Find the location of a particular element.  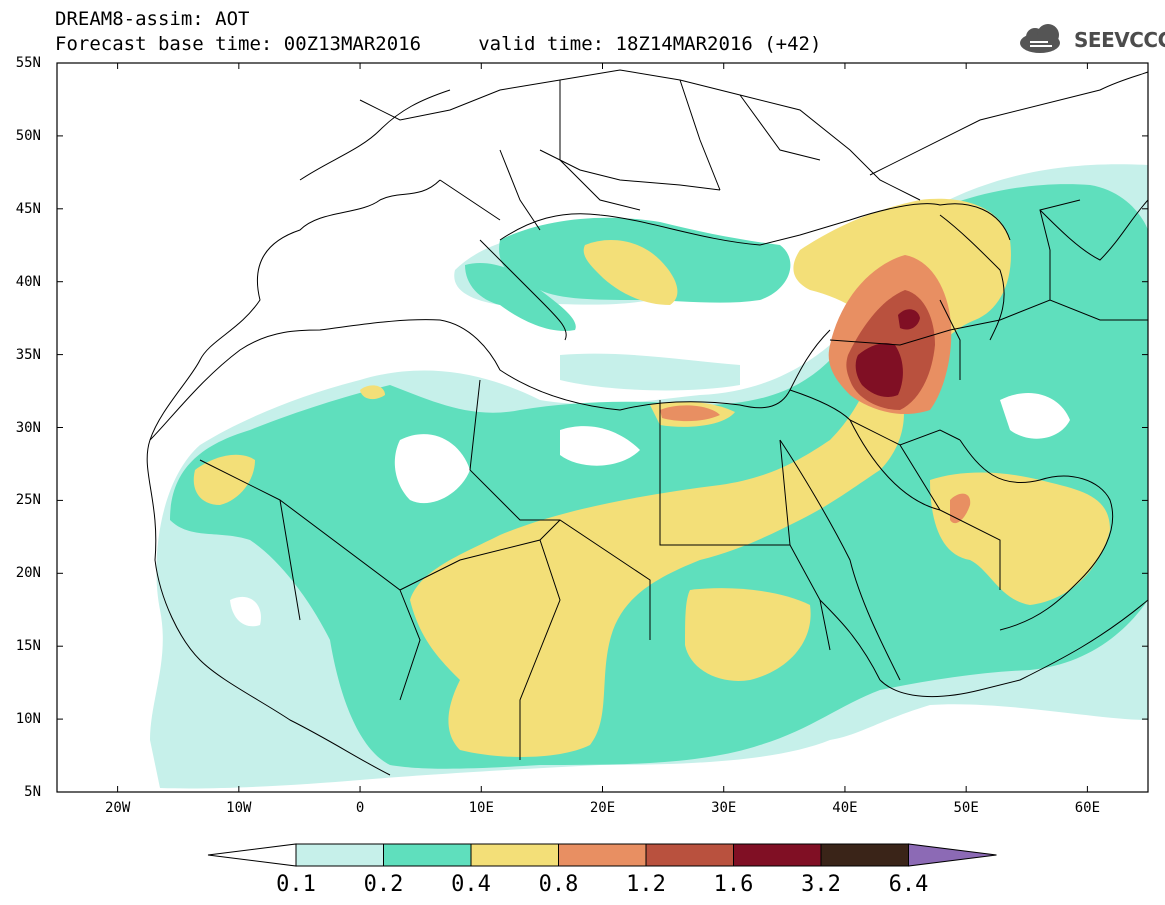

lon-label: 30E is located at coordinates (724, 808).